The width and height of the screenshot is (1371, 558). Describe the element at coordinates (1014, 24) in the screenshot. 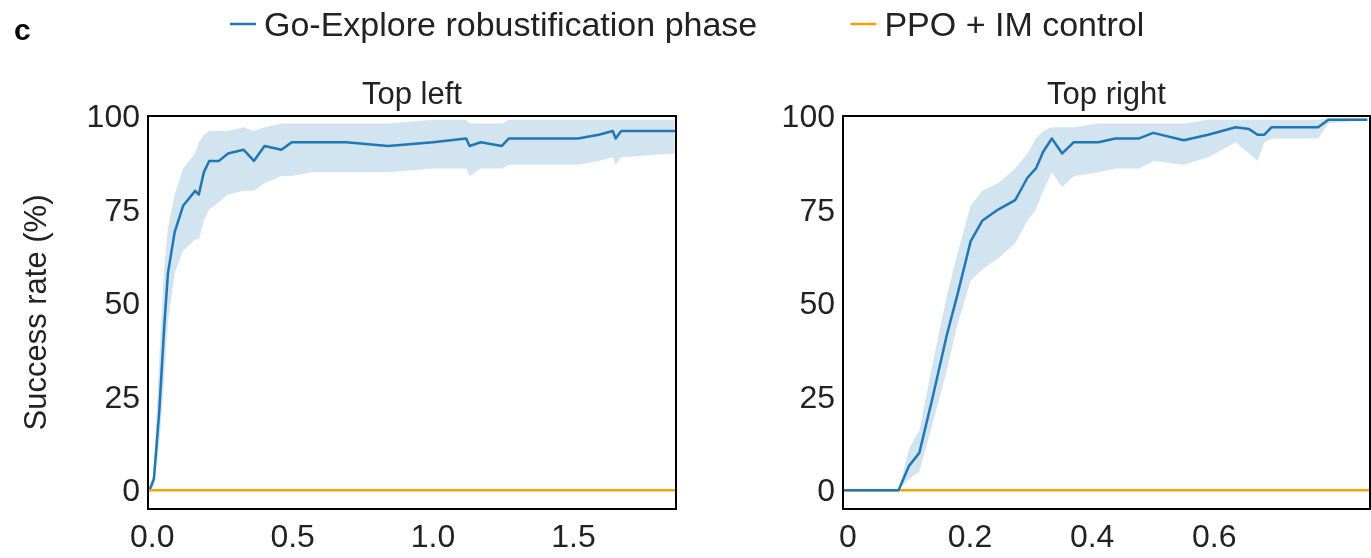

I see `legend-label: PPO + IM control` at that location.